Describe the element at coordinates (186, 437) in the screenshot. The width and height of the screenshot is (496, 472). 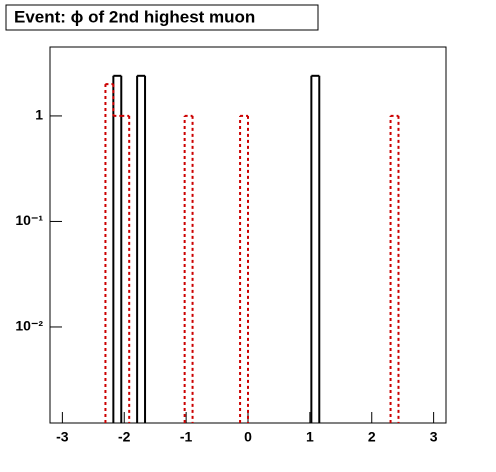
I see `x-tick-label: -1` at that location.